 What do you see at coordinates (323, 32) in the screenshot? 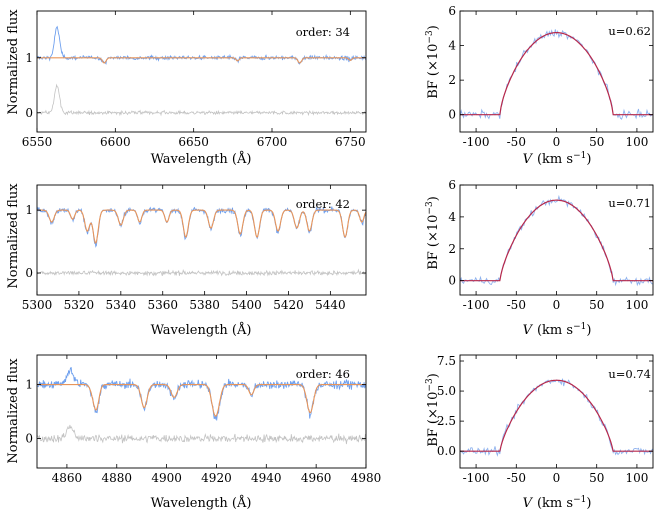
I see `panel-annotation: order: 34` at bounding box center [323, 32].